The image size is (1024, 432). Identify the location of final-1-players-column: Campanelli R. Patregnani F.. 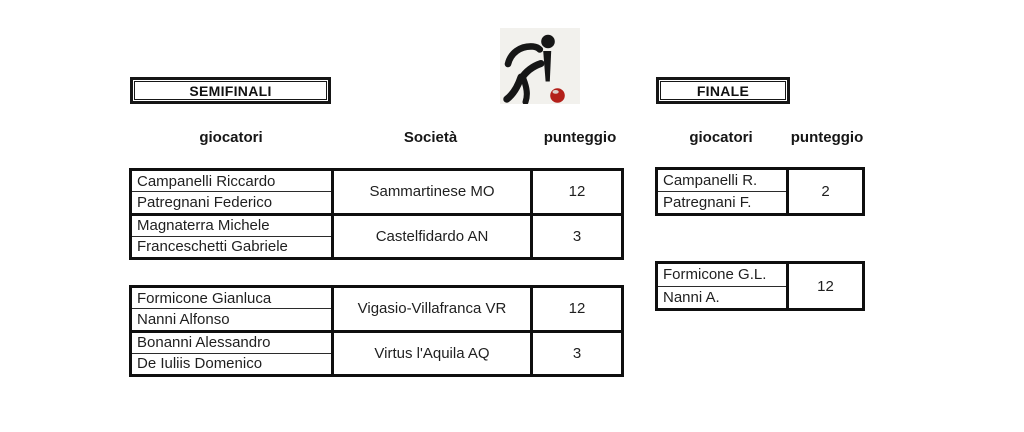
(722, 191).